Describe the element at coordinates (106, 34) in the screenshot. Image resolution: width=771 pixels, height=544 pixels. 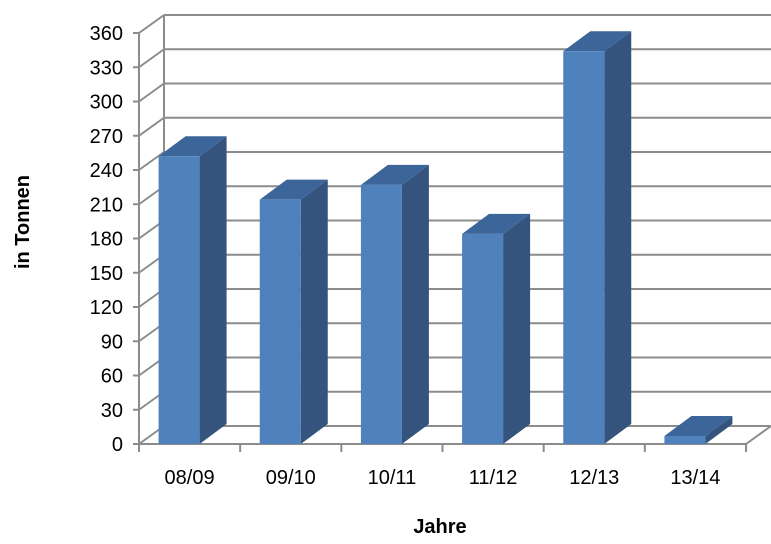
I see `y-tick-label: 360` at that location.